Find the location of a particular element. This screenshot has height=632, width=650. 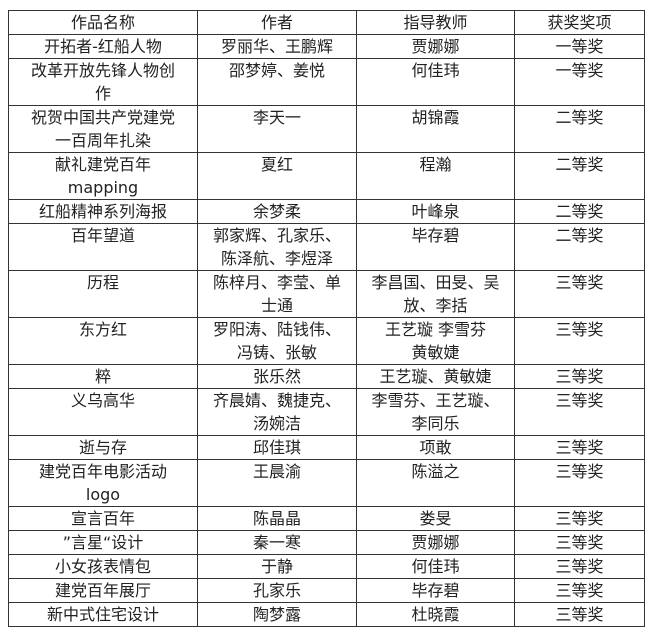

cell-teacher: 王艺璇 李雪芬 黄敏婕 is located at coordinates (435, 341).